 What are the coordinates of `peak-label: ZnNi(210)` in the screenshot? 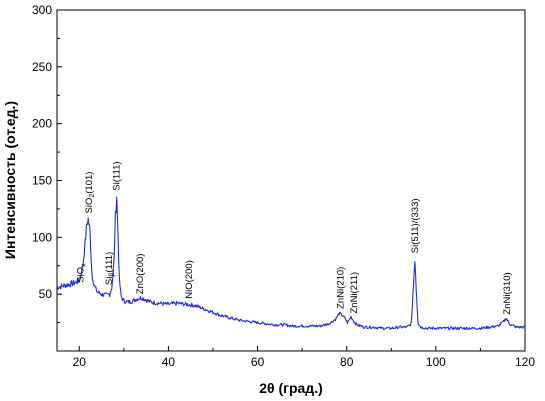 It's located at (341, 288).